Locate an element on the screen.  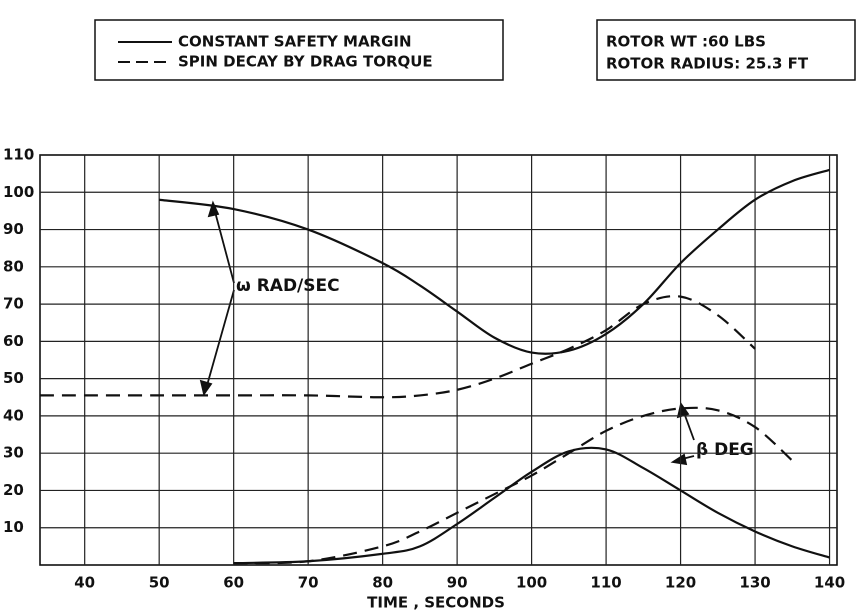
y-tick-label: 20 is located at coordinates (13, 490).